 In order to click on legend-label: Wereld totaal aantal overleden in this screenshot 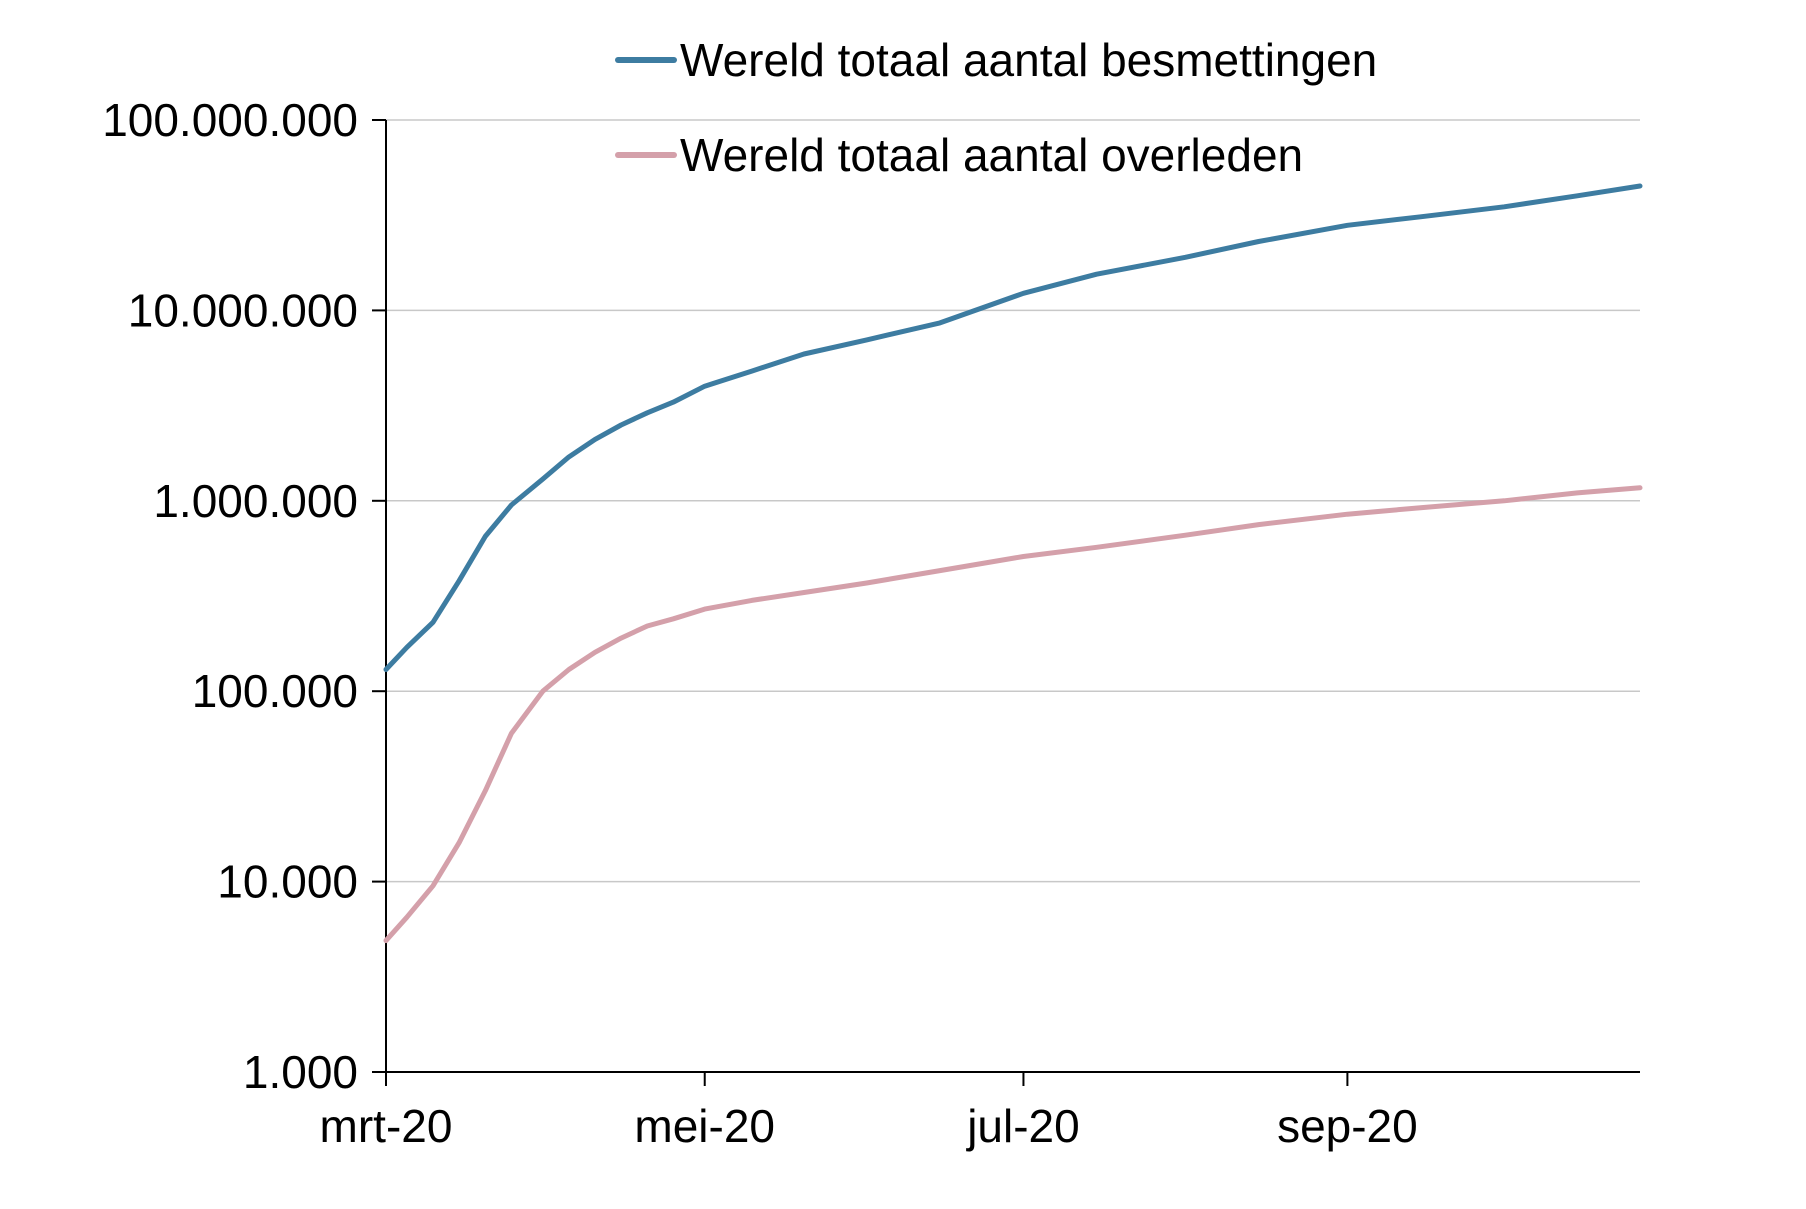, I will do `click(991, 155)`.